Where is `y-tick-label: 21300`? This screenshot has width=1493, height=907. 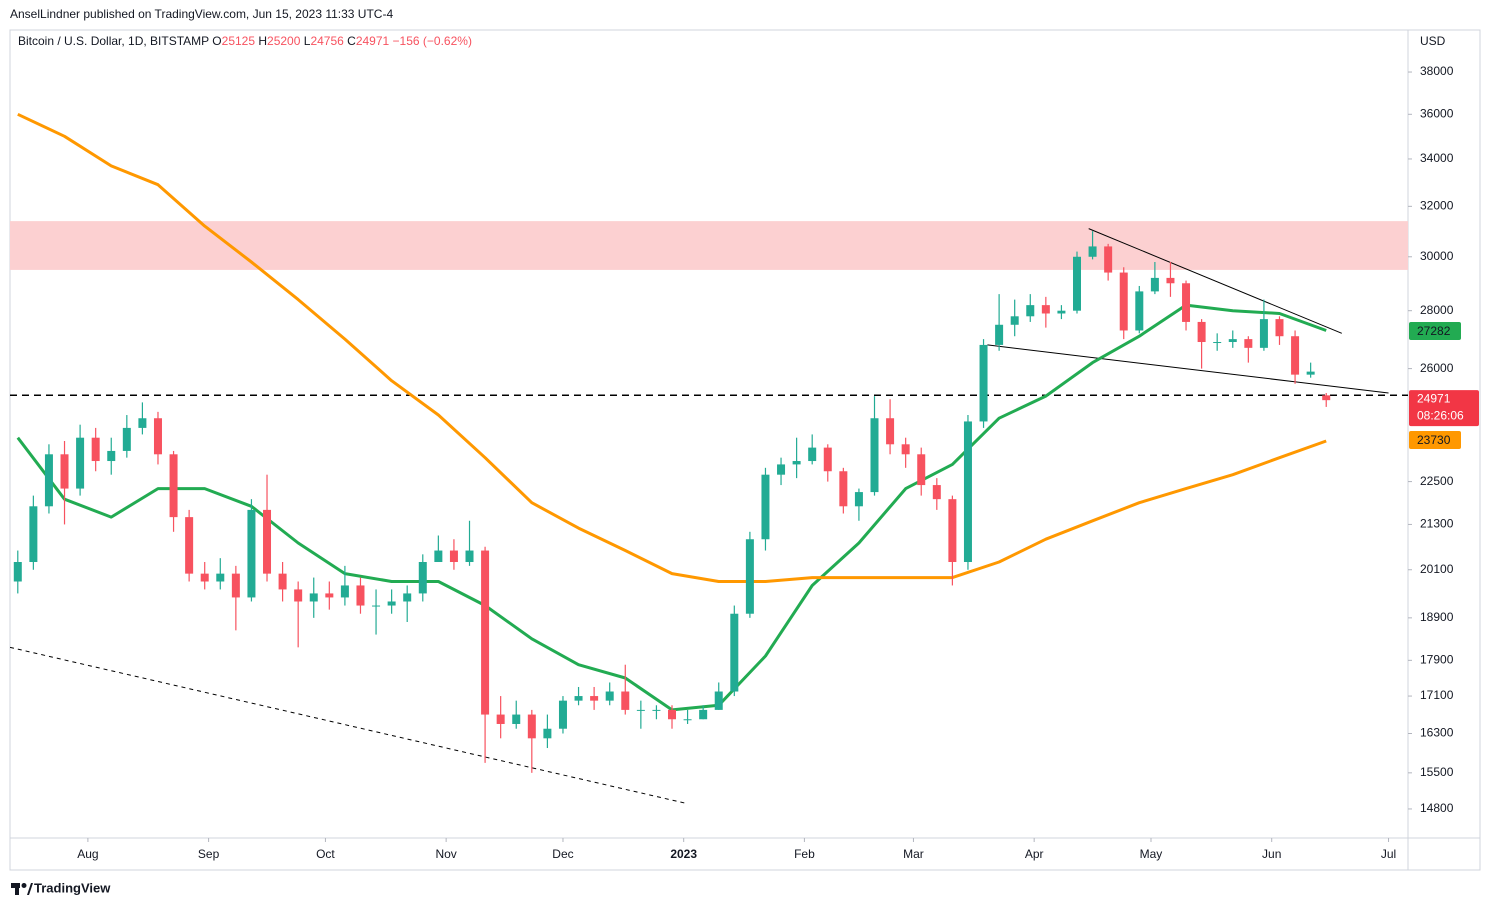
y-tick-label: 21300 is located at coordinates (1437, 524).